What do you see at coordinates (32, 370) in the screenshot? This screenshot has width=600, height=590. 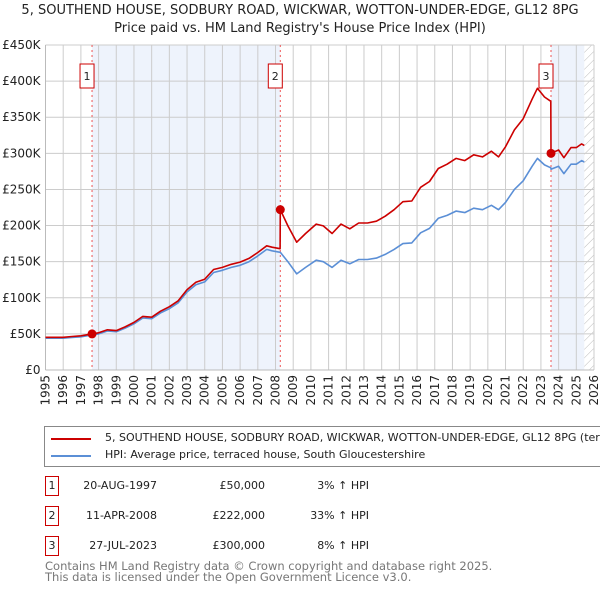 I see `y-tick-label: £0` at bounding box center [32, 370].